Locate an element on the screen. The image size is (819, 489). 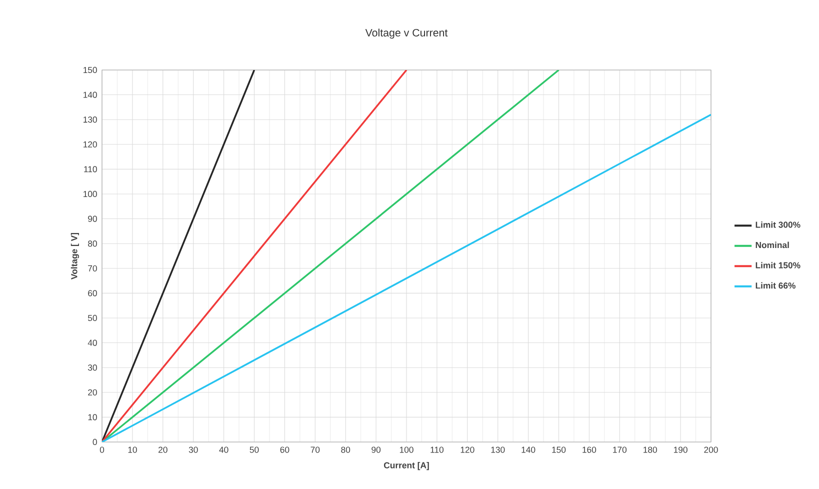
x-tick-label: 40 is located at coordinates (223, 449).